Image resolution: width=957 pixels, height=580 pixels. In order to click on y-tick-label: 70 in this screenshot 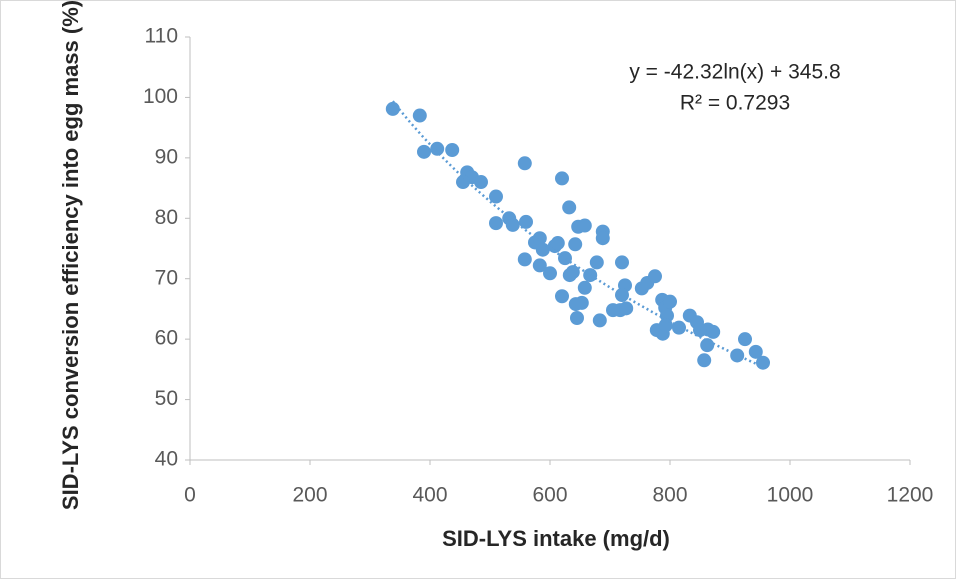, I will do `click(166, 277)`.